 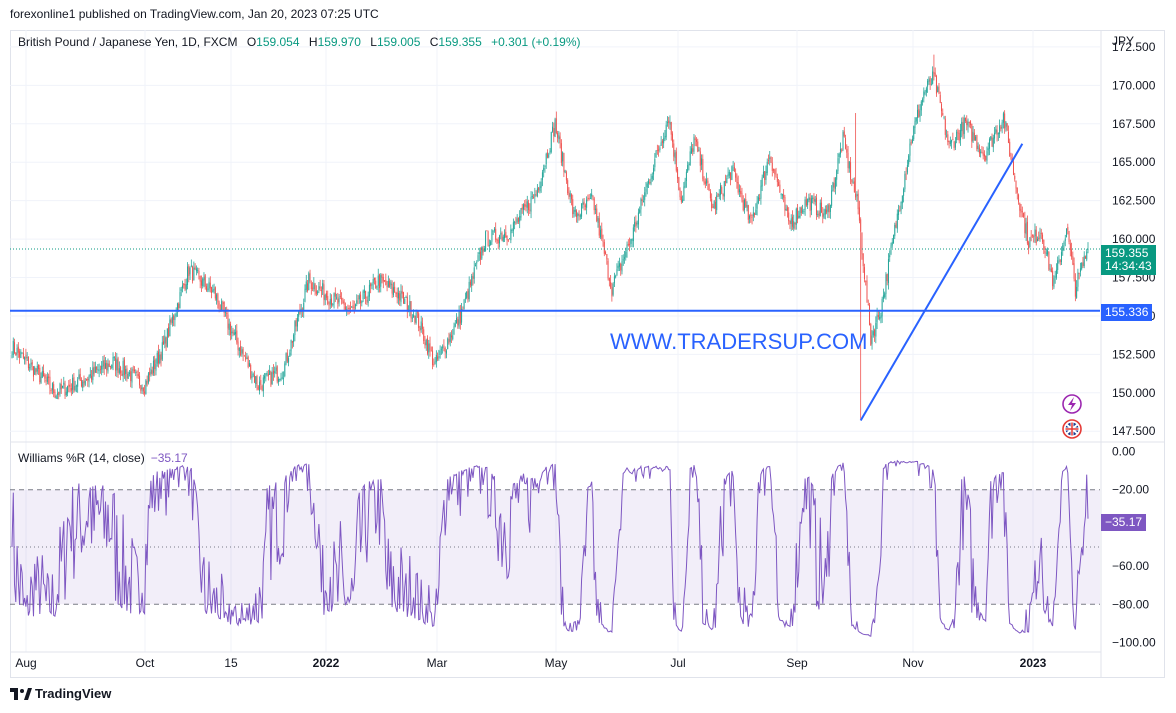 I want to click on price-tick-label: 172.500, so click(x=1134, y=47).